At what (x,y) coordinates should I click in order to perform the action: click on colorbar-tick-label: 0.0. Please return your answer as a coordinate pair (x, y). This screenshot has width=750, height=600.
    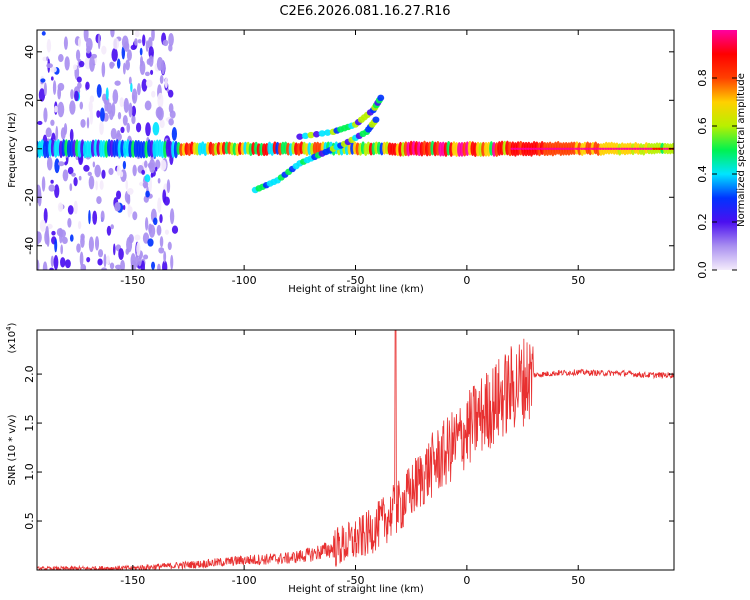
    Looking at the image, I should click on (702, 270).